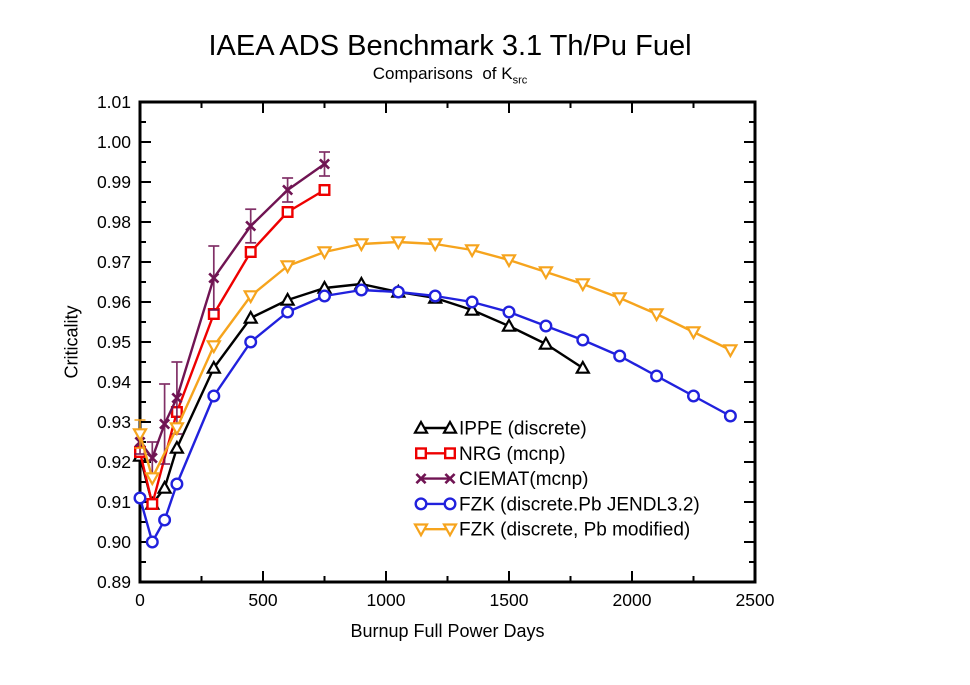 The width and height of the screenshot is (970, 685). Describe the element at coordinates (386, 600) in the screenshot. I see `x-tick-label: 1000` at that location.